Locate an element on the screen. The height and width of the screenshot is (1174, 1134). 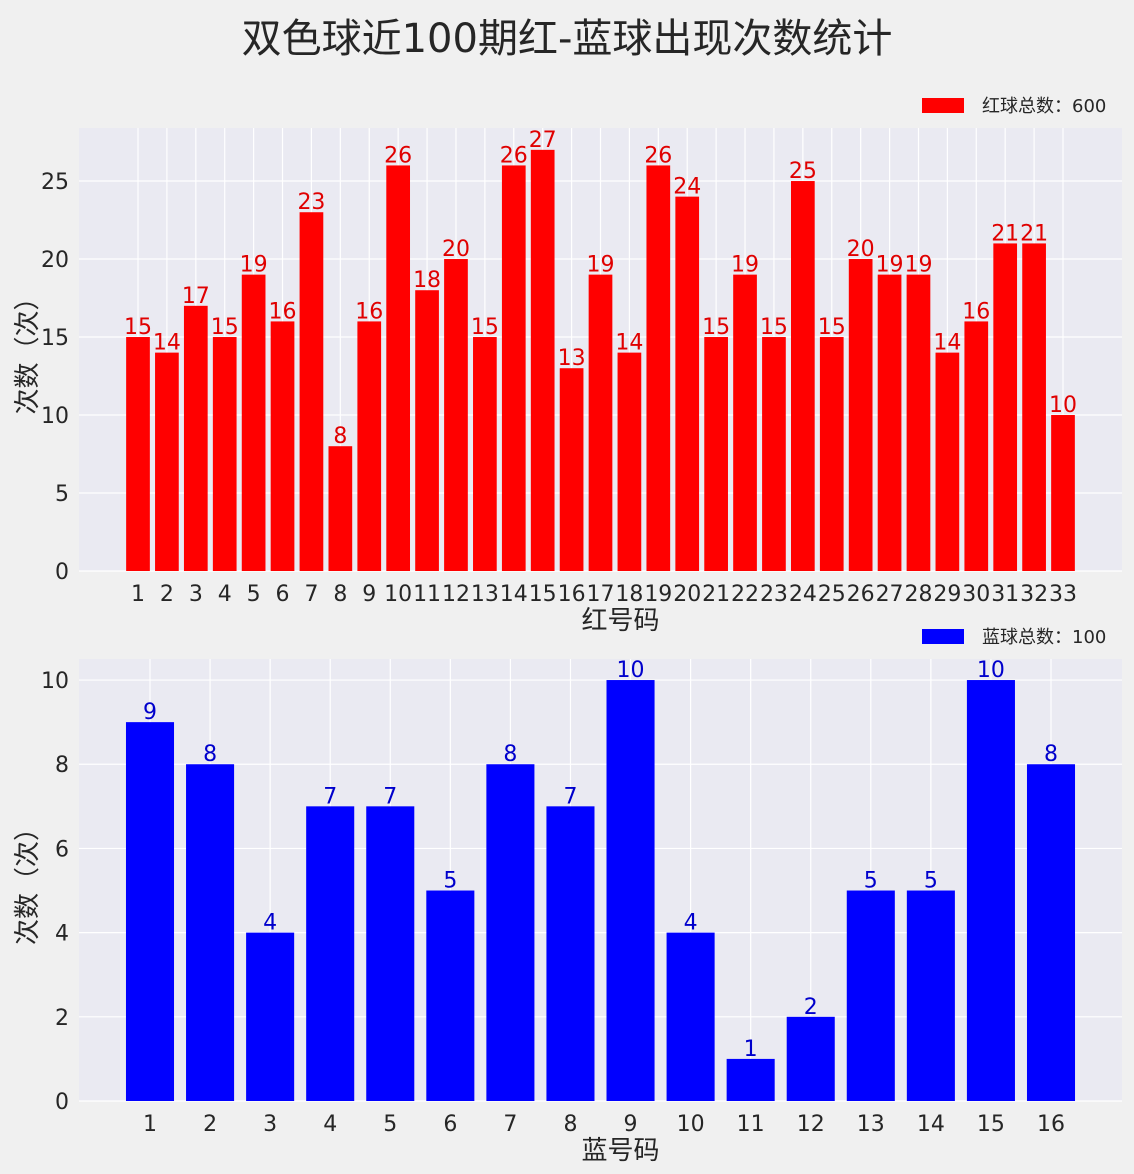
y-tick-label: 15 is located at coordinates (55, 338).